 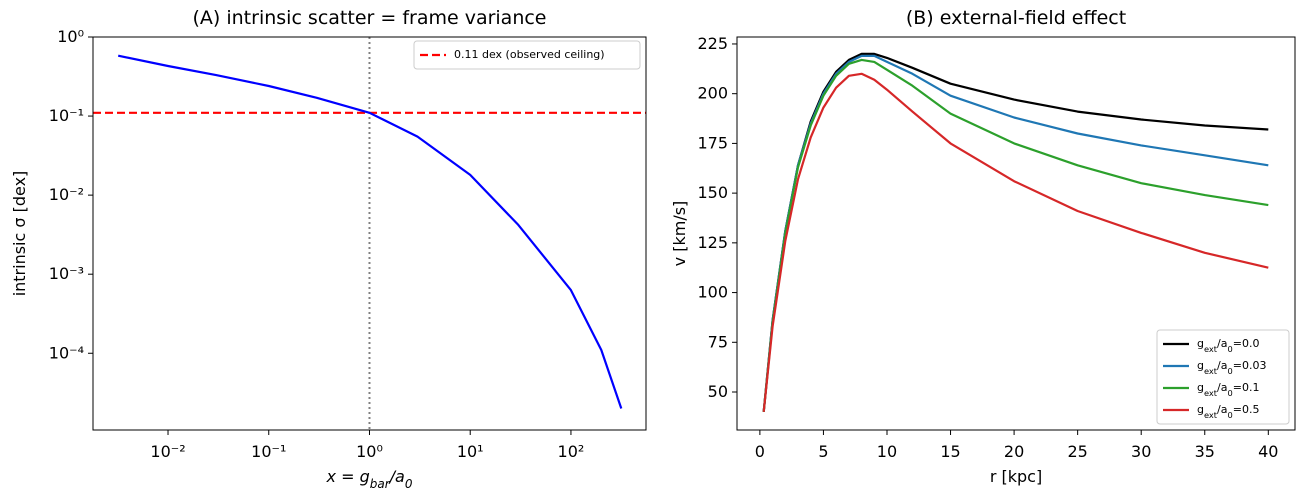 What do you see at coordinates (1231, 367) in the screenshot?
I see `legend-label: gext/a0=0.03` at bounding box center [1231, 367].